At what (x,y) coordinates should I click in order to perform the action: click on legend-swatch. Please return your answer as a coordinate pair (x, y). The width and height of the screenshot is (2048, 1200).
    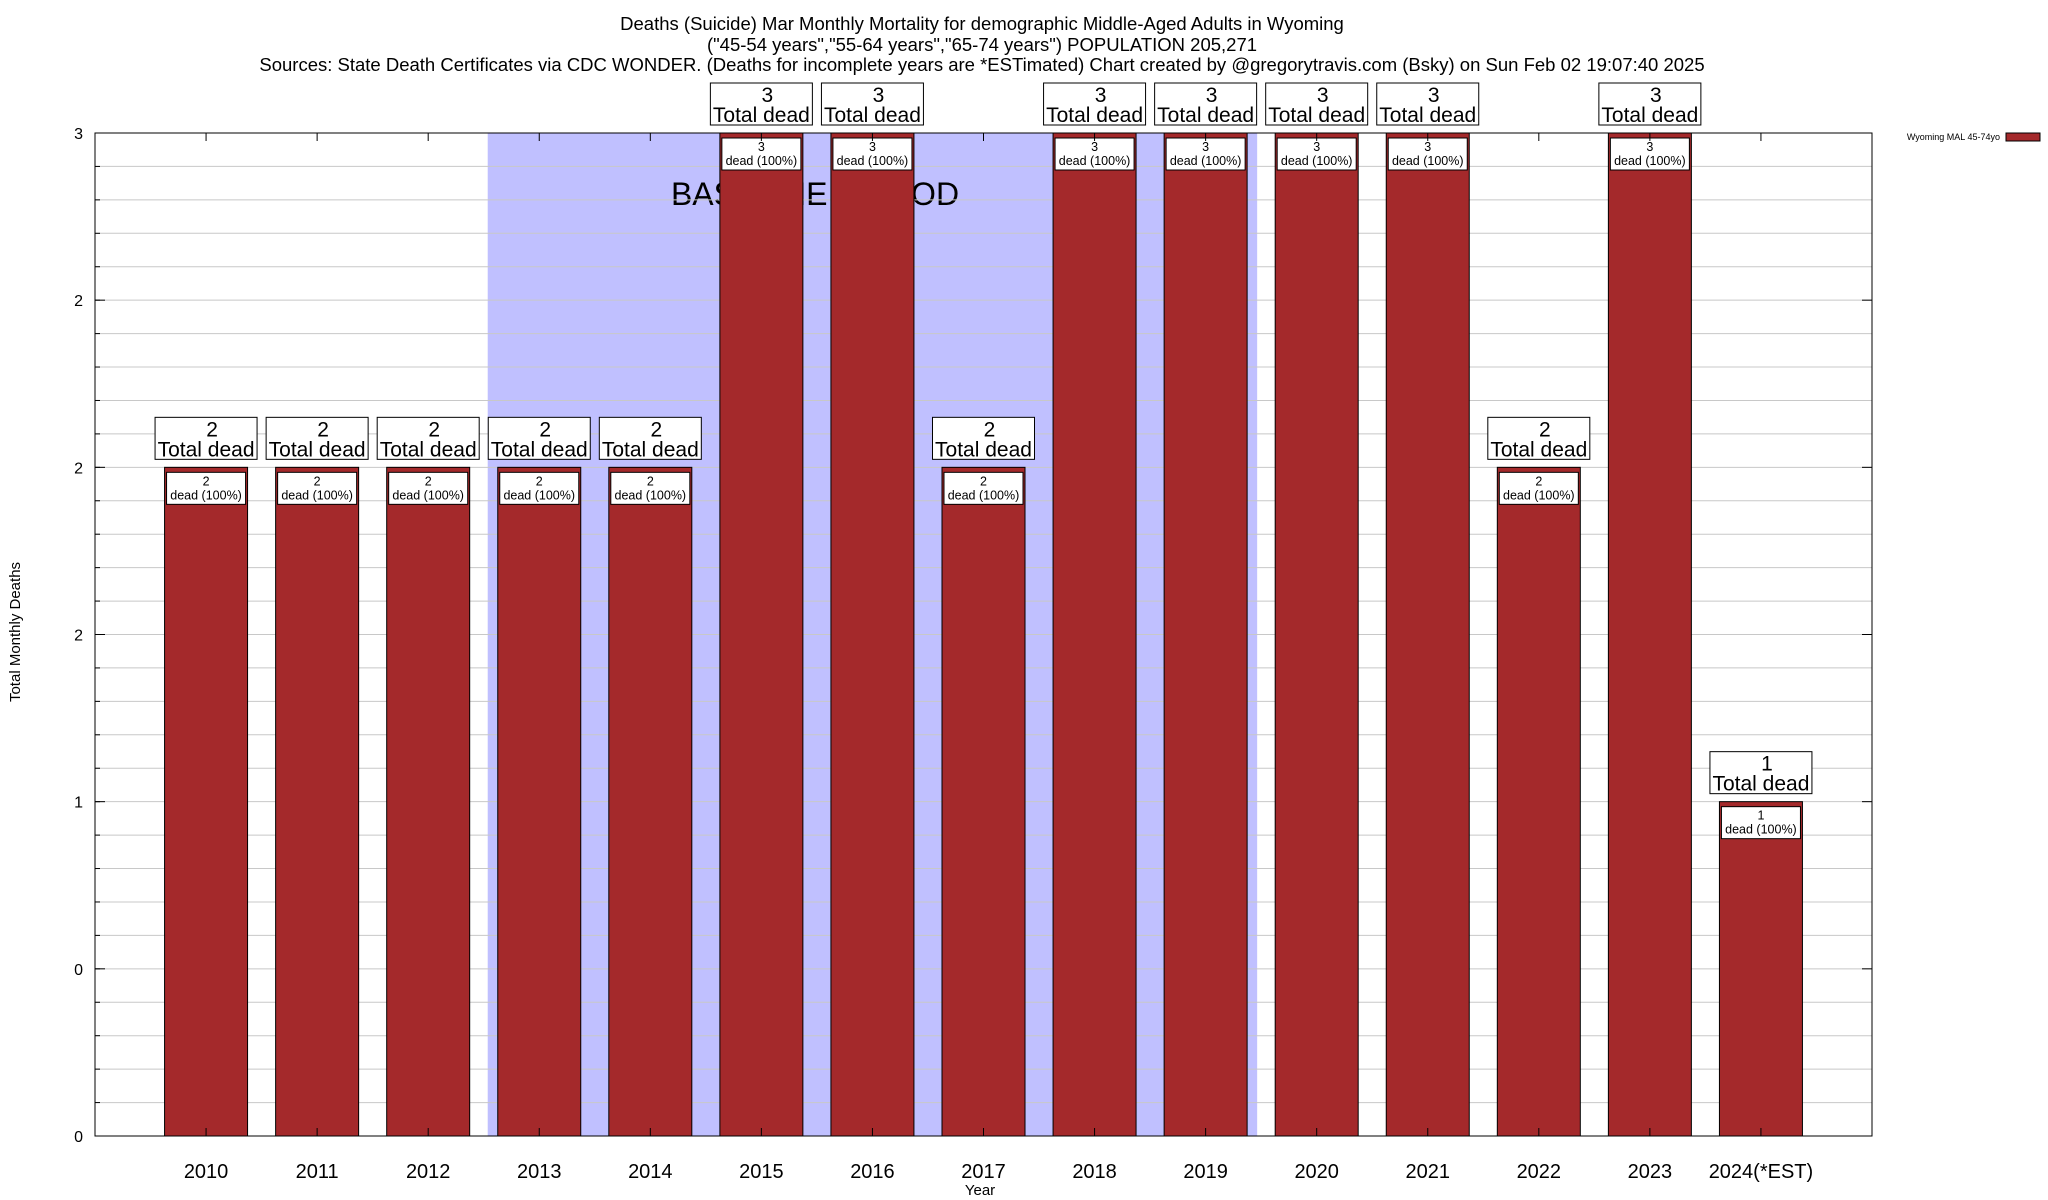
    Looking at the image, I should click on (2023, 137).